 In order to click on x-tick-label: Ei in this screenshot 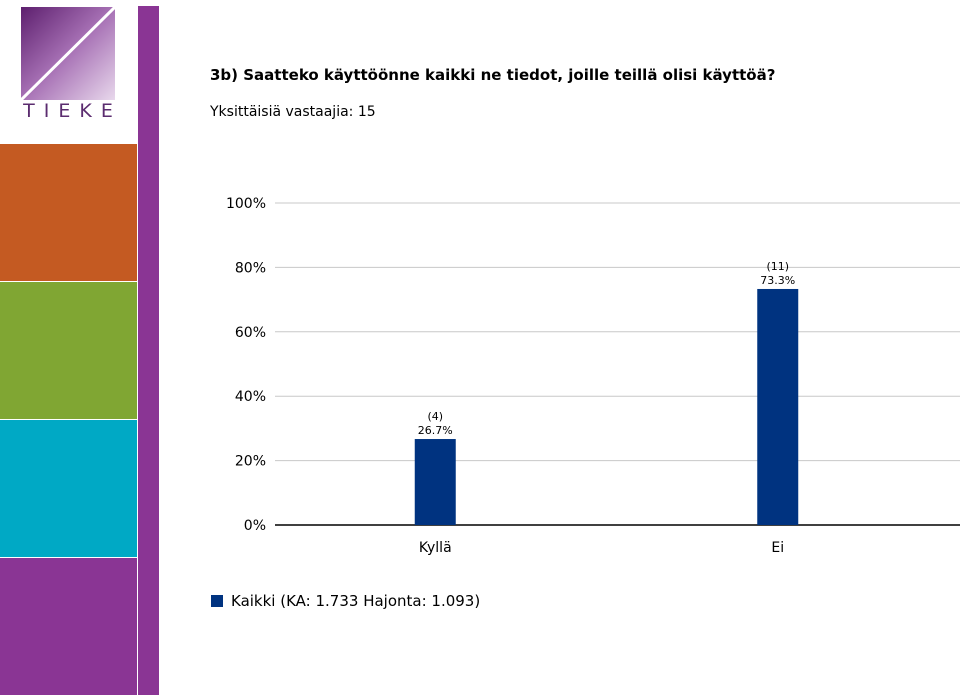, I will do `click(777, 548)`.